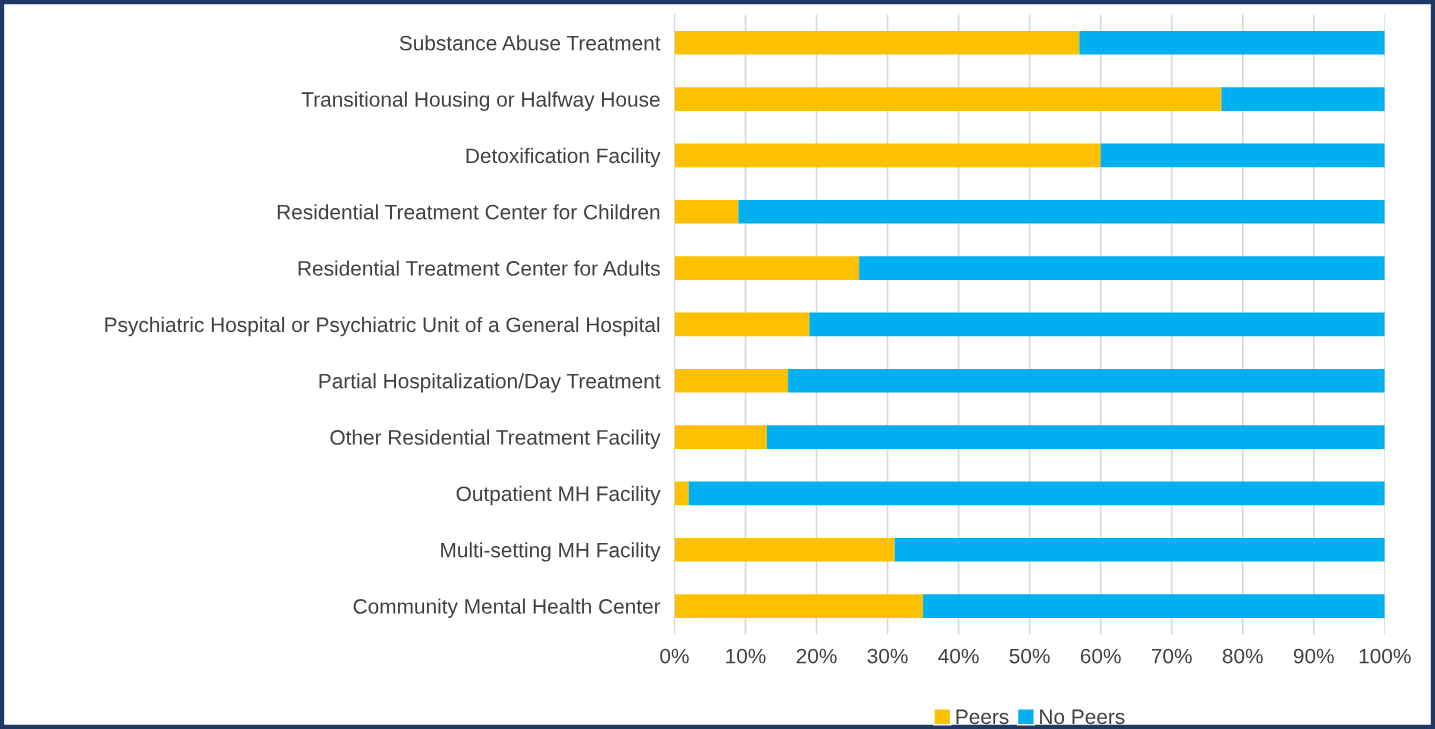  What do you see at coordinates (563, 157) in the screenshot?
I see `y-tick-label: Detoxification Facility` at bounding box center [563, 157].